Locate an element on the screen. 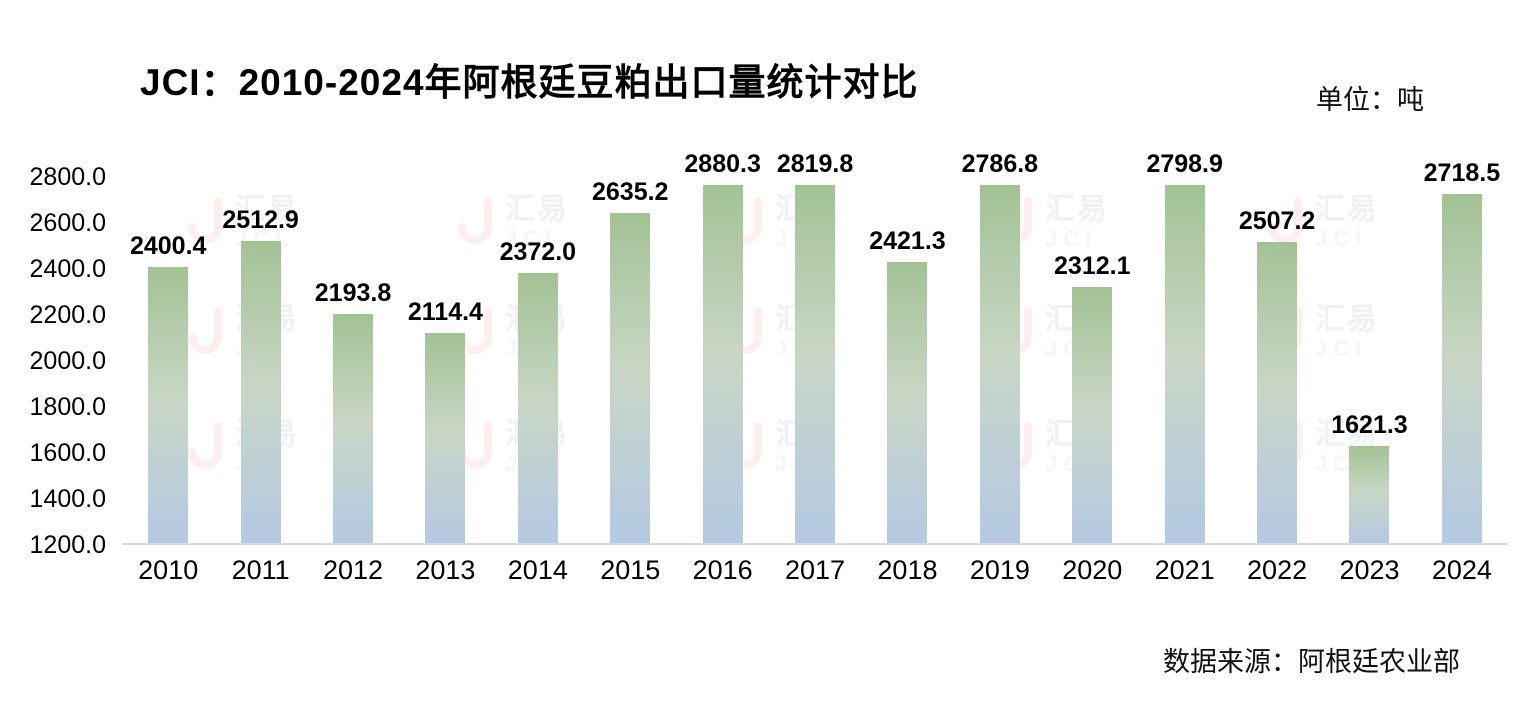 This screenshot has width=1522, height=723. bar-column: 2880.3 is located at coordinates (722, 346).